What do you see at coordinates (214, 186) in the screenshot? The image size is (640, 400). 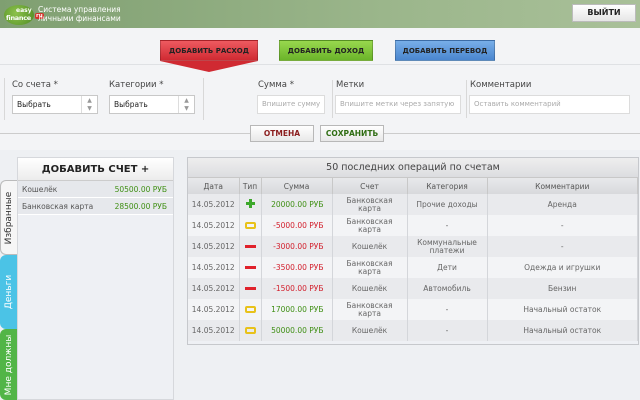 I see `column-header-date: Дата` at bounding box center [214, 186].